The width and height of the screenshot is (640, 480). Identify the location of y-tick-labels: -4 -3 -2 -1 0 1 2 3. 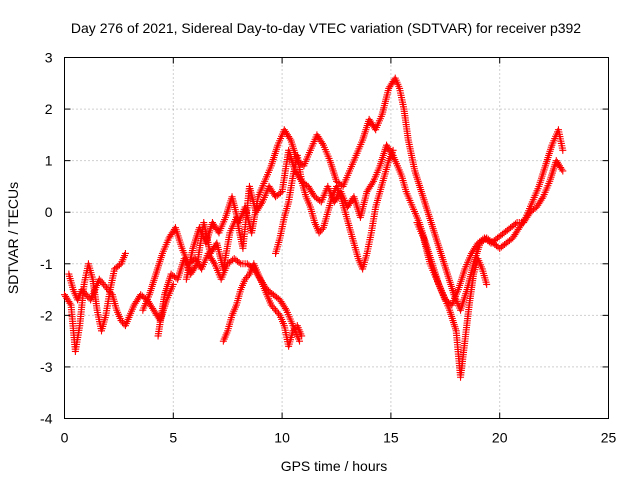
(46, 238).